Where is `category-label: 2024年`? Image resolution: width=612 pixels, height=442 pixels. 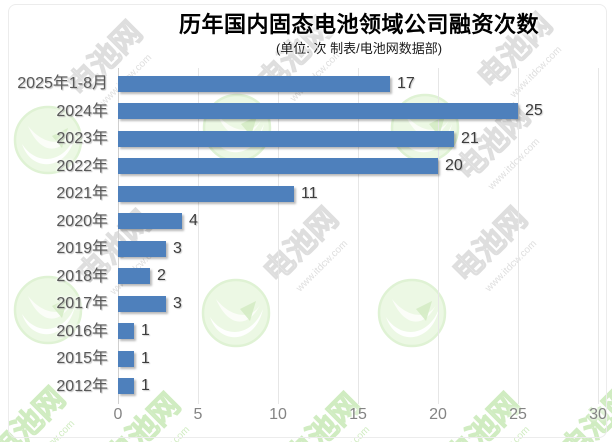 category-label: 2024年 is located at coordinates (82, 111).